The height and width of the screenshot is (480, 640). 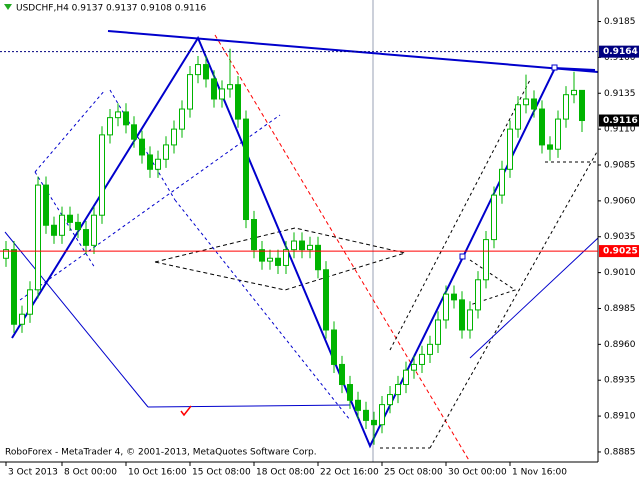 What do you see at coordinates (620, 452) in the screenshot?
I see `y-tick-label: 0.8885` at bounding box center [620, 452].